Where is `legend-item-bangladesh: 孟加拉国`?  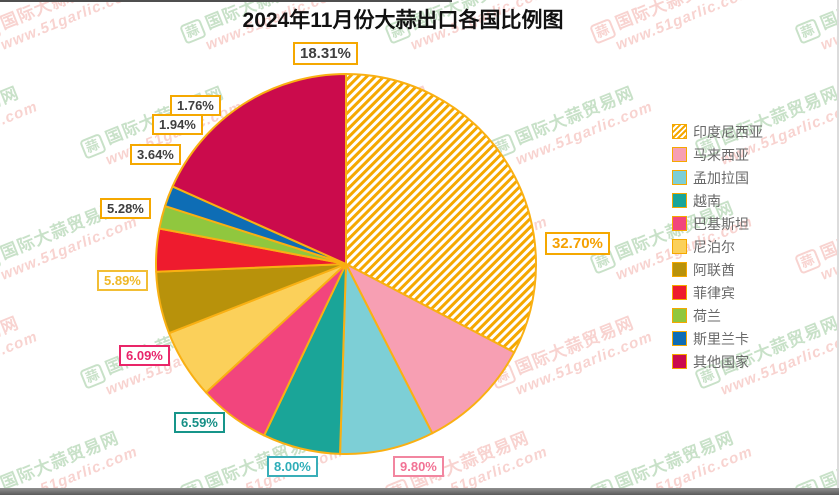 legend-item-bangladesh: 孟加拉国 is located at coordinates (717, 177).